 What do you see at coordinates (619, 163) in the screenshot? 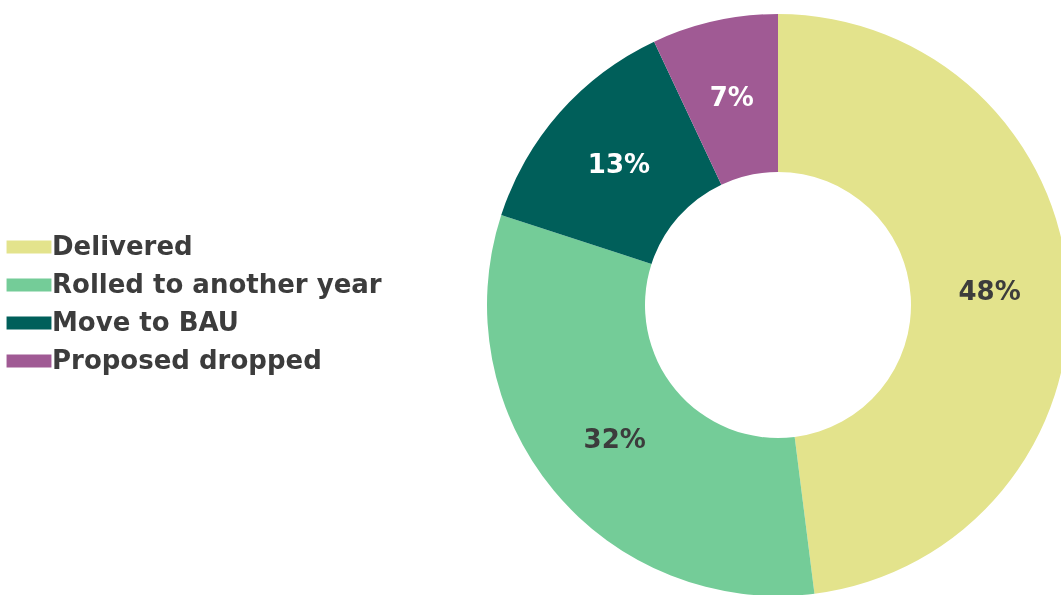
I see `data-label: 13%` at bounding box center [619, 163].